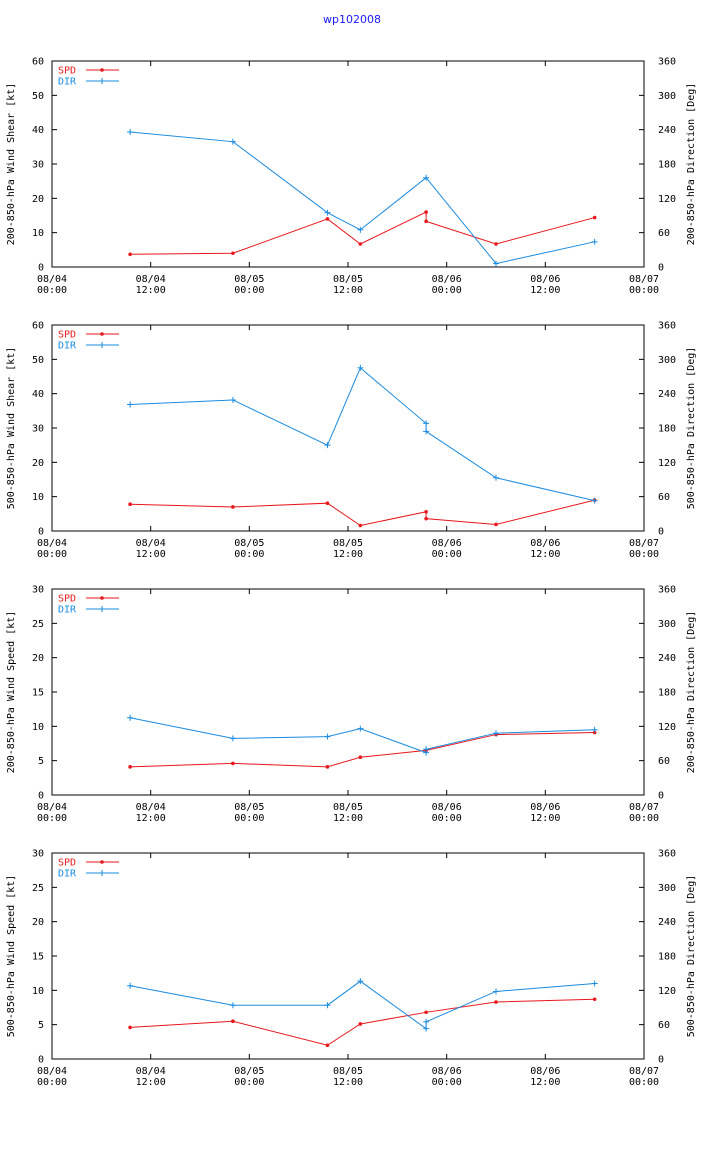 This screenshot has height=1156, width=704. Describe the element at coordinates (38, 360) in the screenshot. I see `y-tick-label: 50` at that location.